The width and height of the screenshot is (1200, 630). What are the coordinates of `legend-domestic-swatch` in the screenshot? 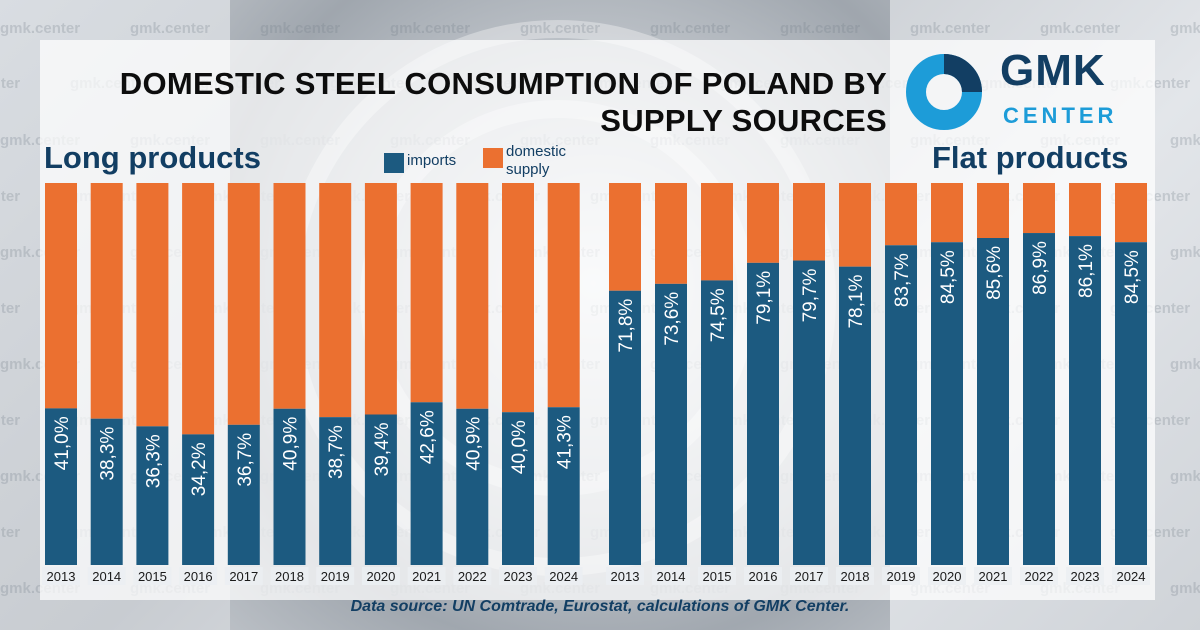 It's located at (493, 158).